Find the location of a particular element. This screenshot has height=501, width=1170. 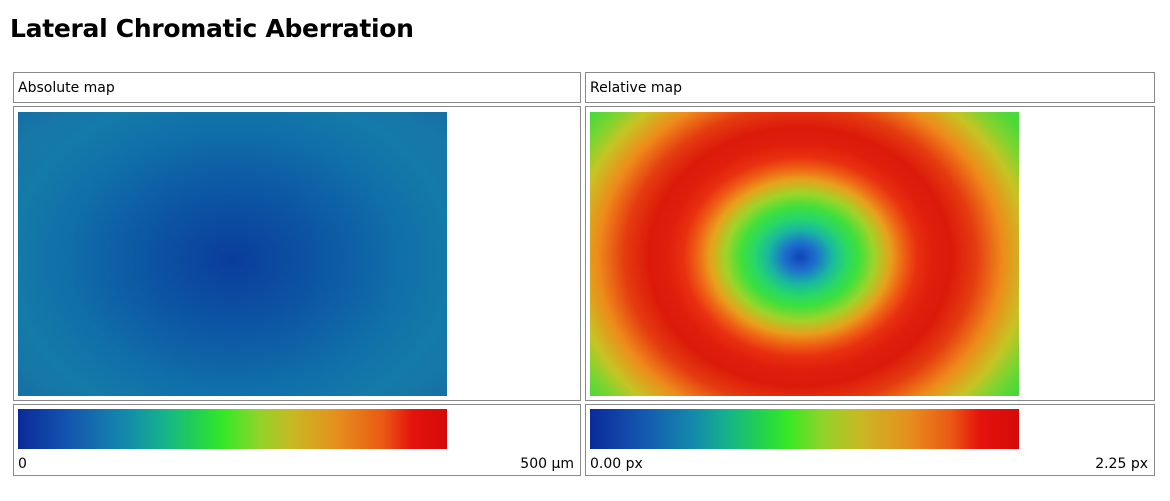

absolute-map-legend: 0 500 µm is located at coordinates (297, 440).